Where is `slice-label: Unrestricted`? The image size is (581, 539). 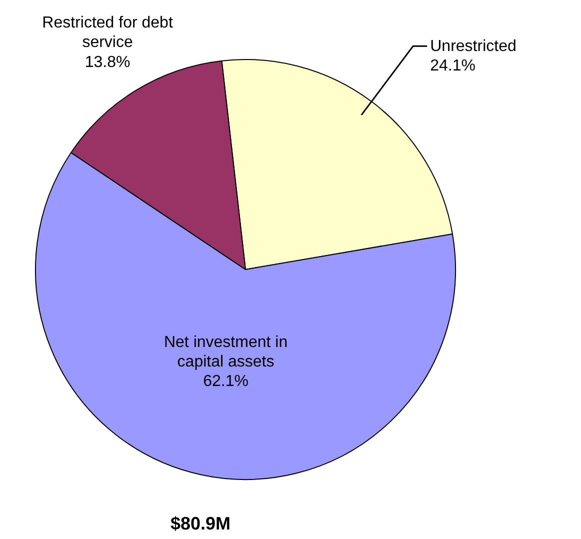 slice-label: Unrestricted is located at coordinates (473, 47).